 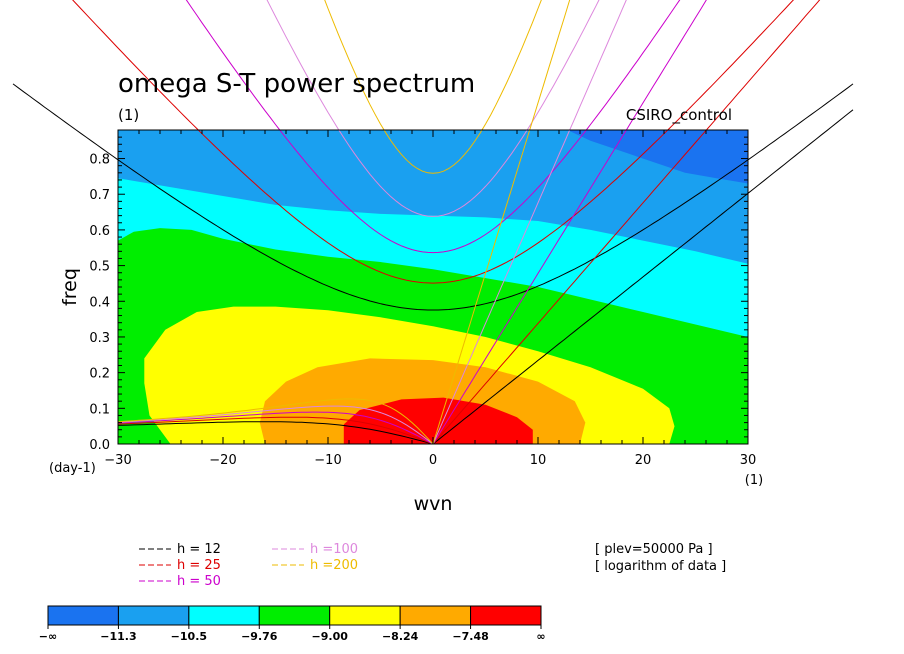 I want to click on legend-label: h = 25, so click(x=199, y=565).